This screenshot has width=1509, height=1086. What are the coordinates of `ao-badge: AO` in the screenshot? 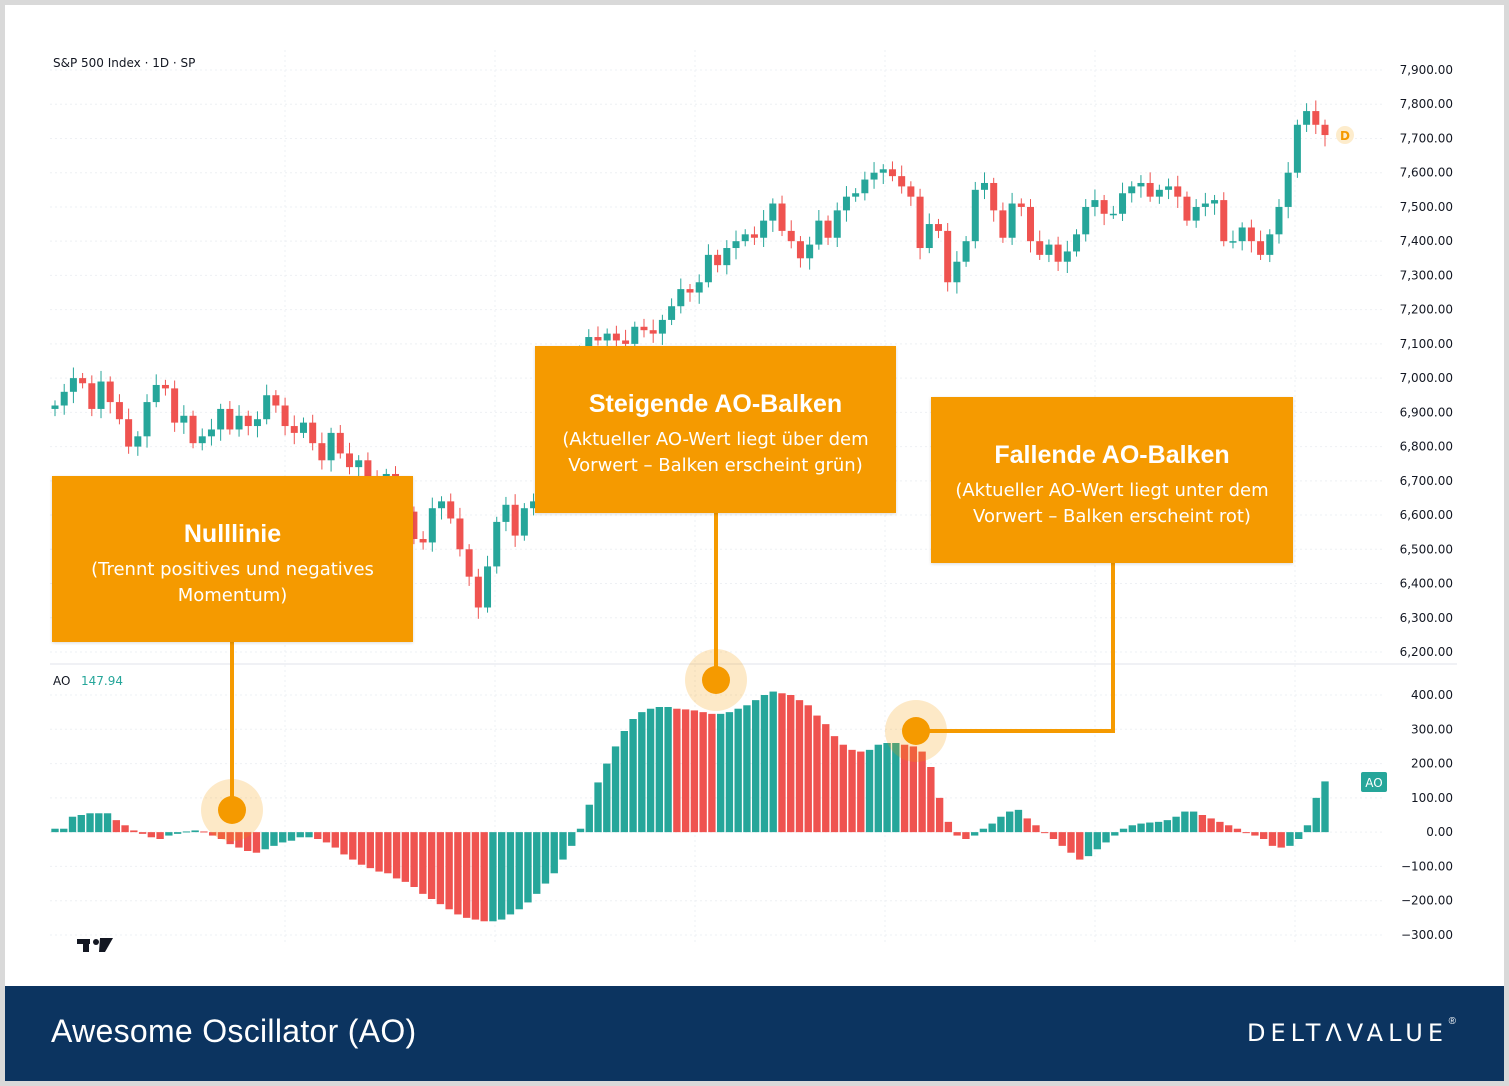 It's located at (1373, 783).